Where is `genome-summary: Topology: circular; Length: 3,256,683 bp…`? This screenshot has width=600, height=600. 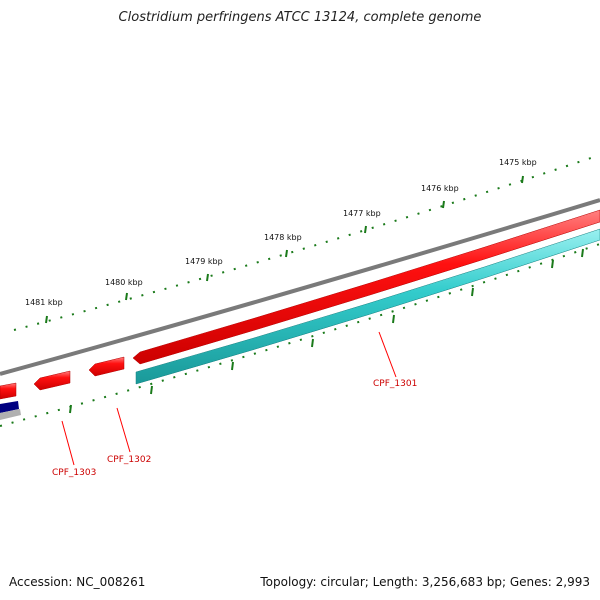 genome-summary: Topology: circular; Length: 3,256,683 bp… is located at coordinates (425, 582).